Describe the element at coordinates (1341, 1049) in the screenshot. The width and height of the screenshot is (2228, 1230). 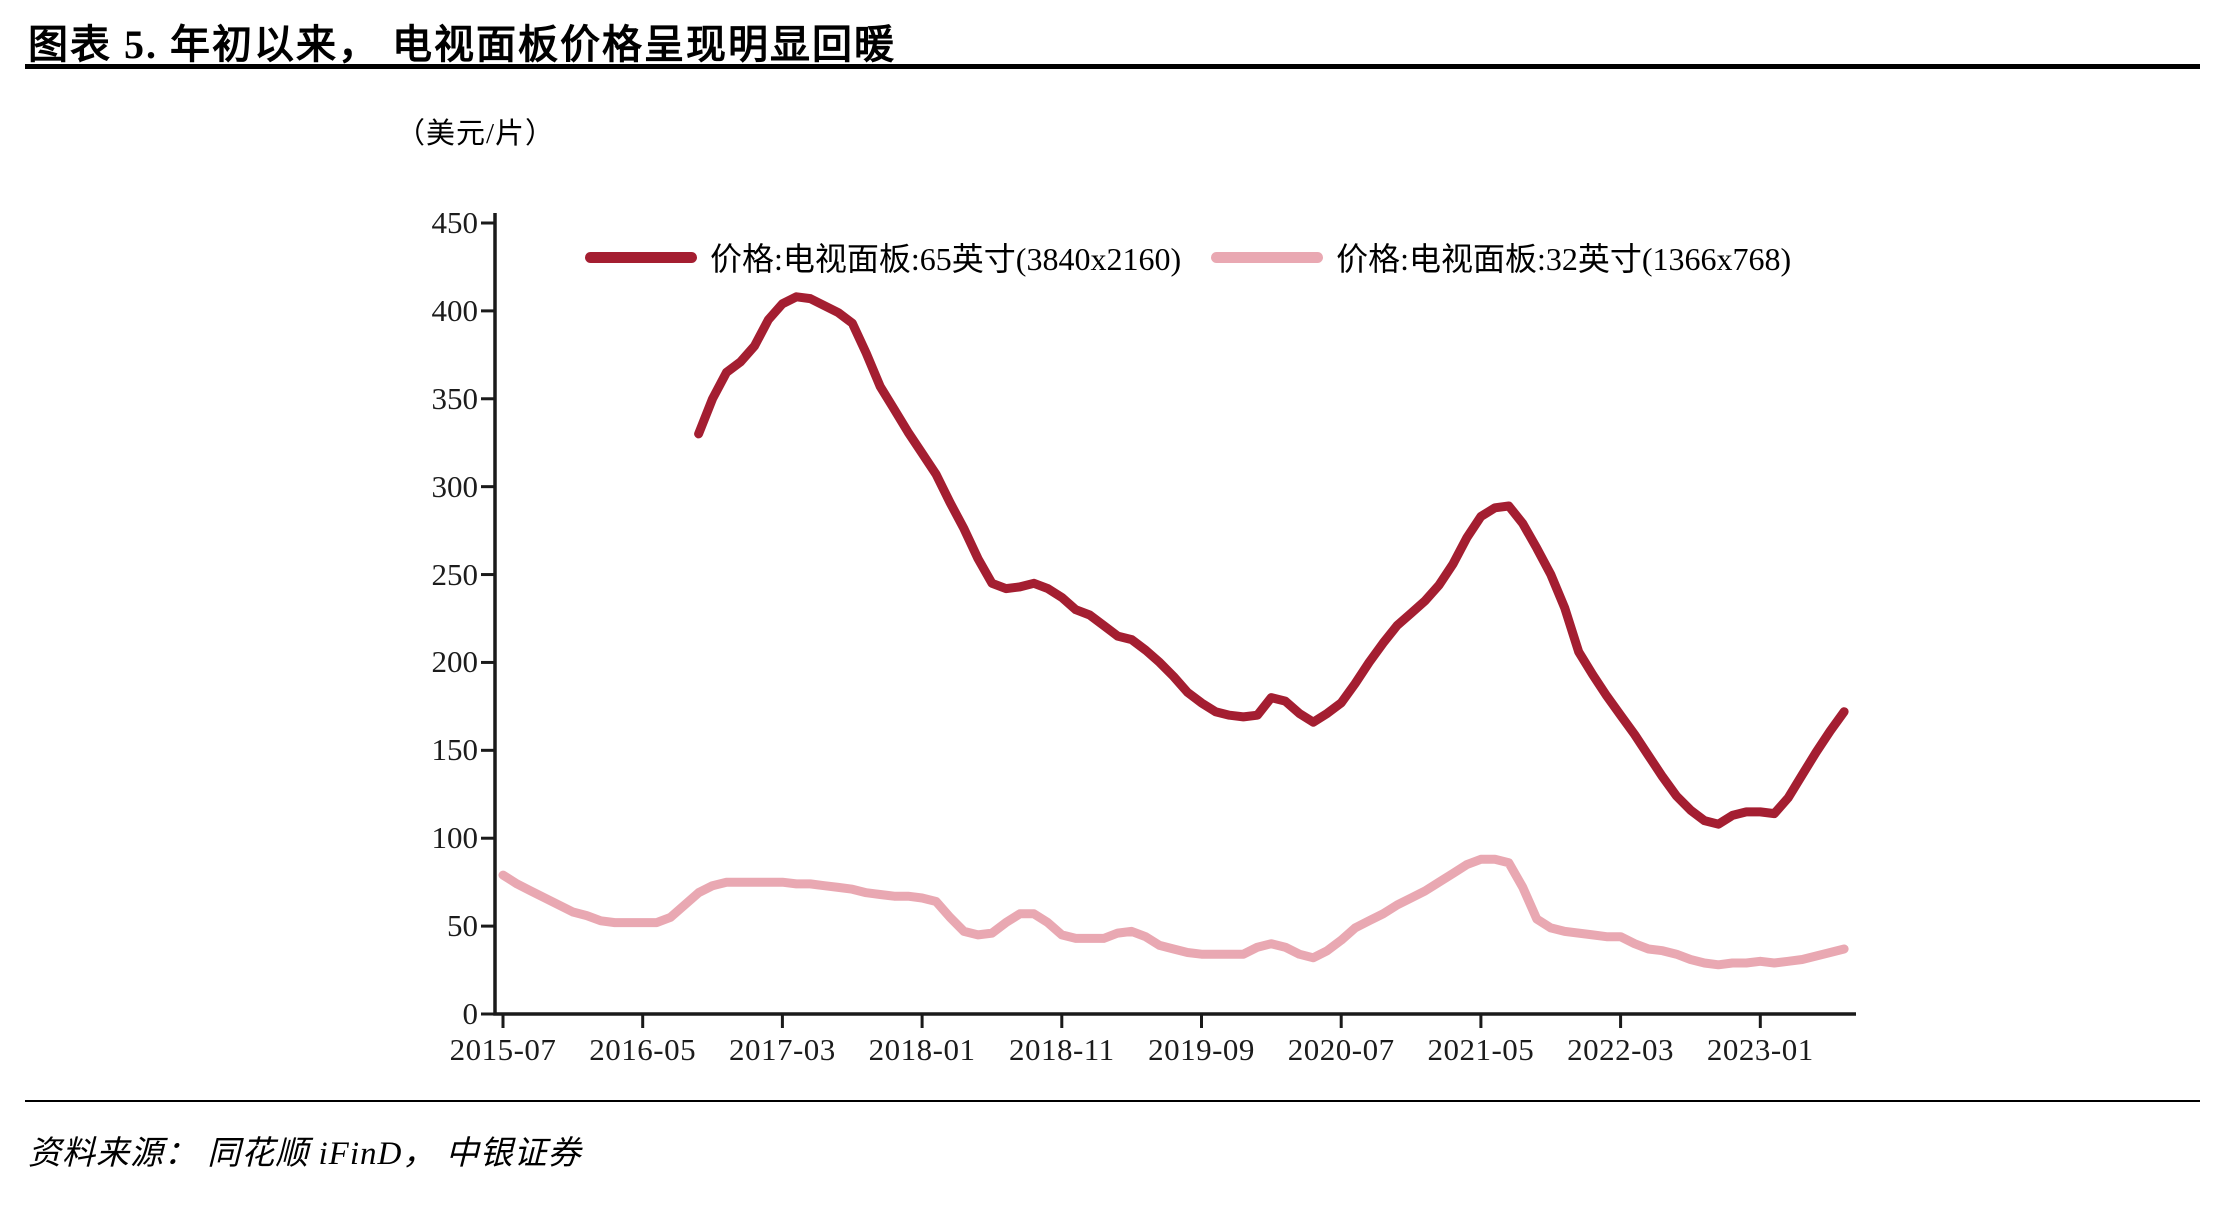
I see `x-tick-label: 2020-07` at that location.